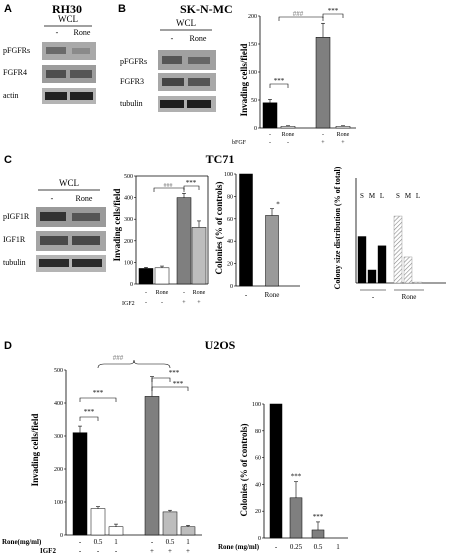 The width and height of the screenshot is (450, 555). What do you see at coordinates (246, 295) in the screenshot?
I see `chart-c-col-x-label: -` at bounding box center [246, 295].